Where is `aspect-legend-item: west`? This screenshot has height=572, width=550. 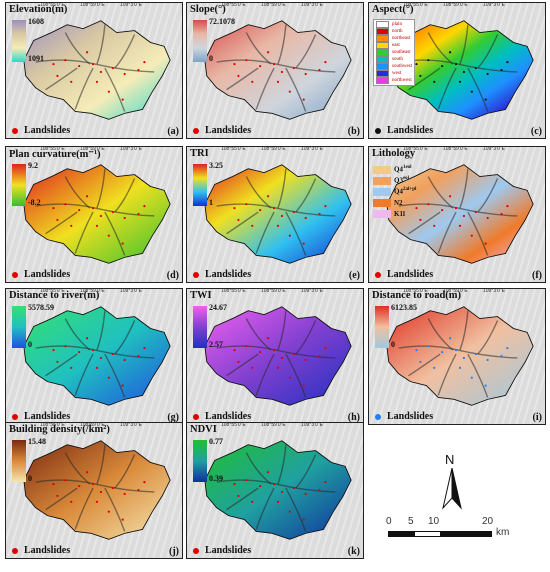
aspect-legend-item: west is located at coordinates (394, 73).